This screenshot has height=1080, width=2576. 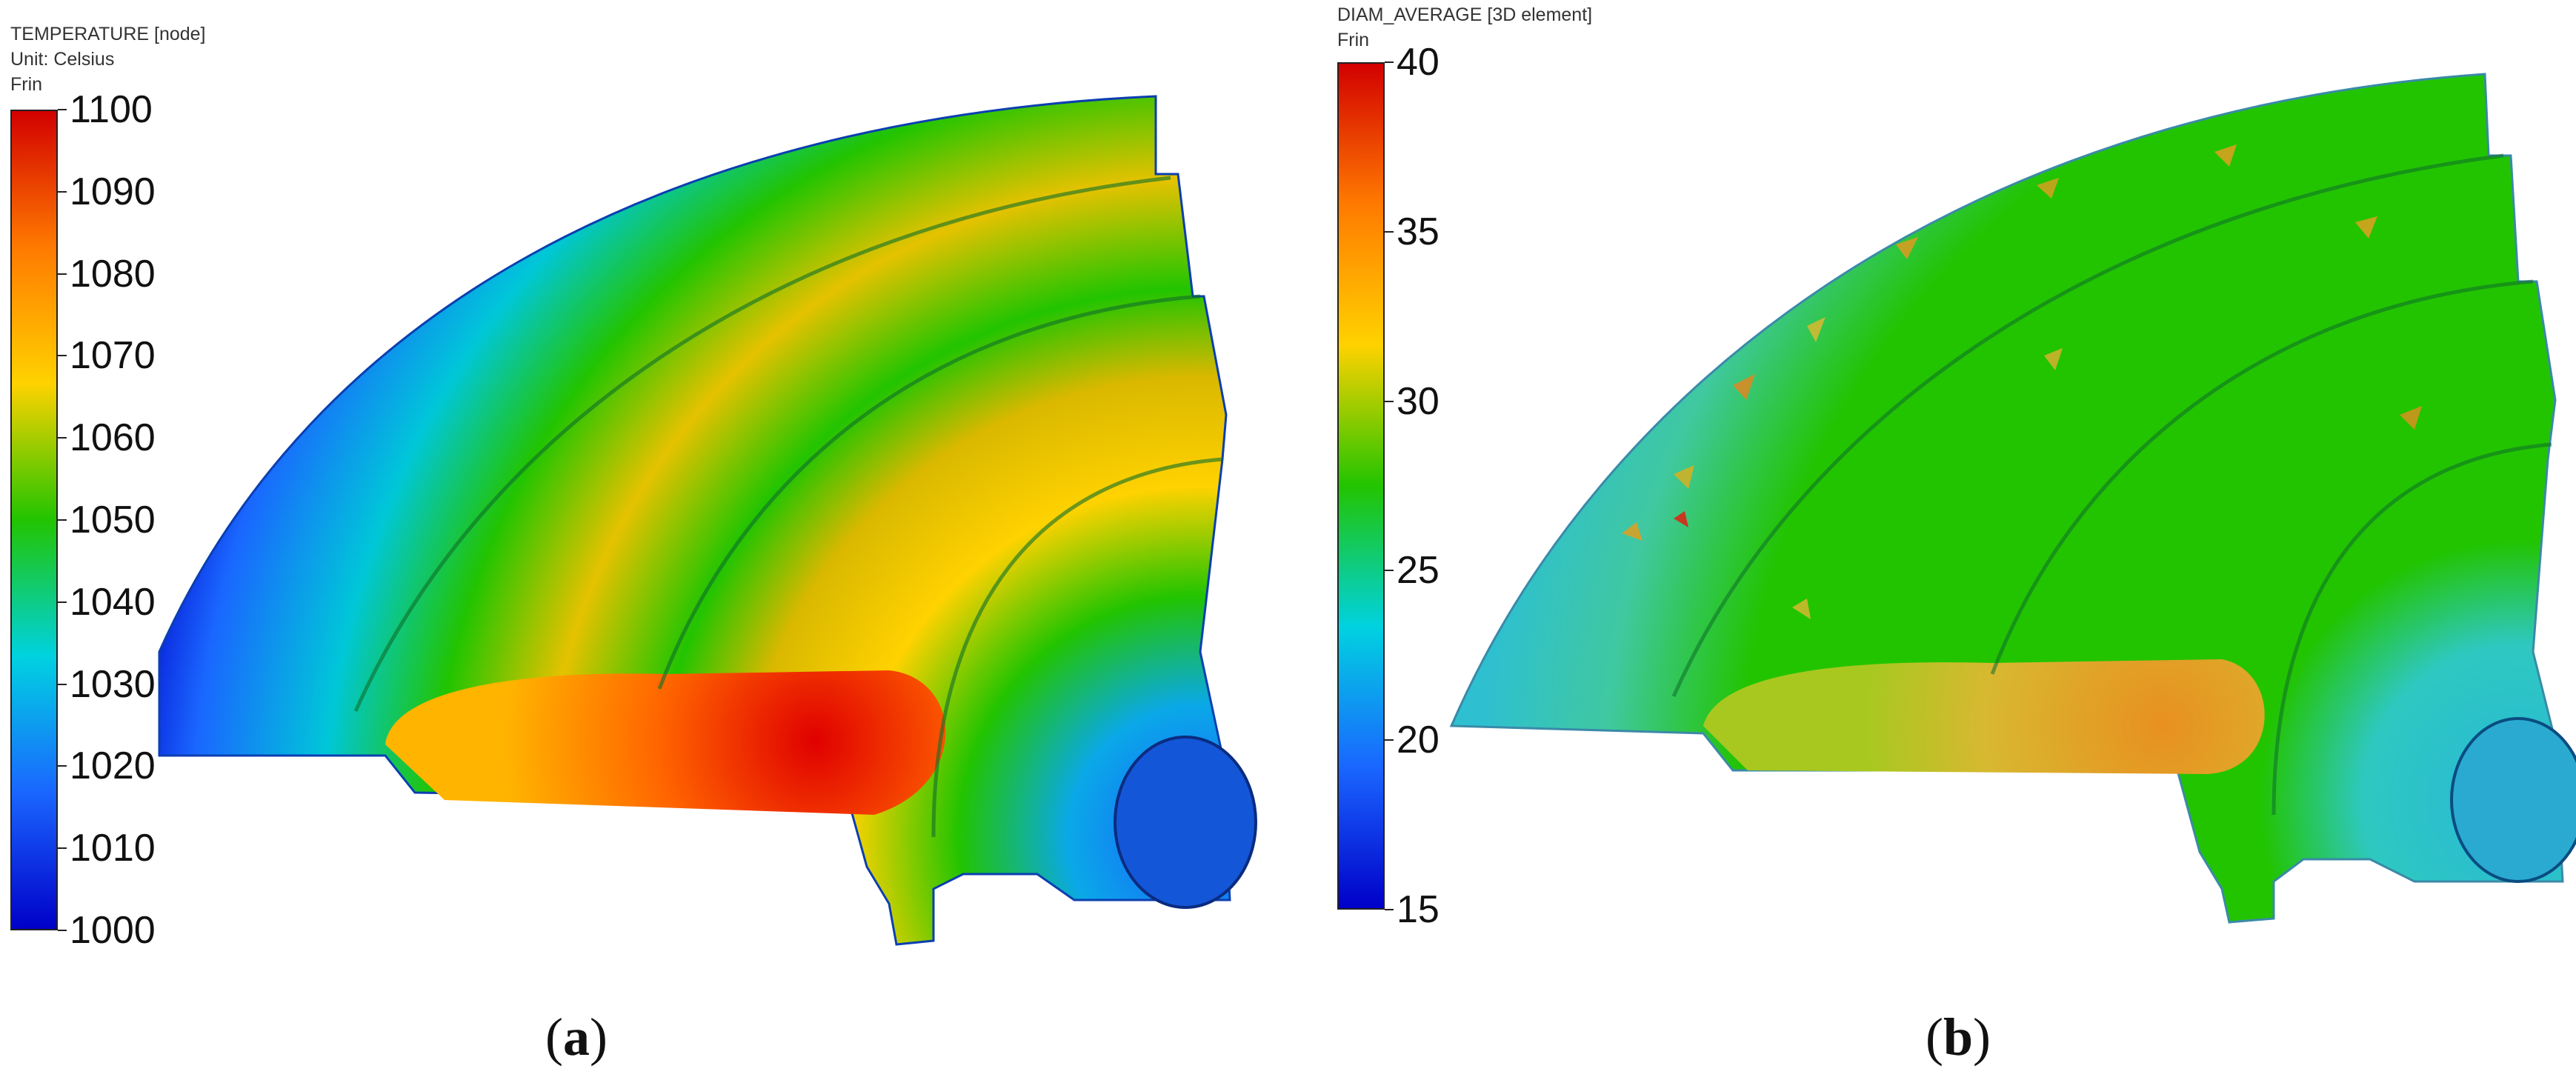 I want to click on panel-b-header-frin: Frin, so click(x=1353, y=40).